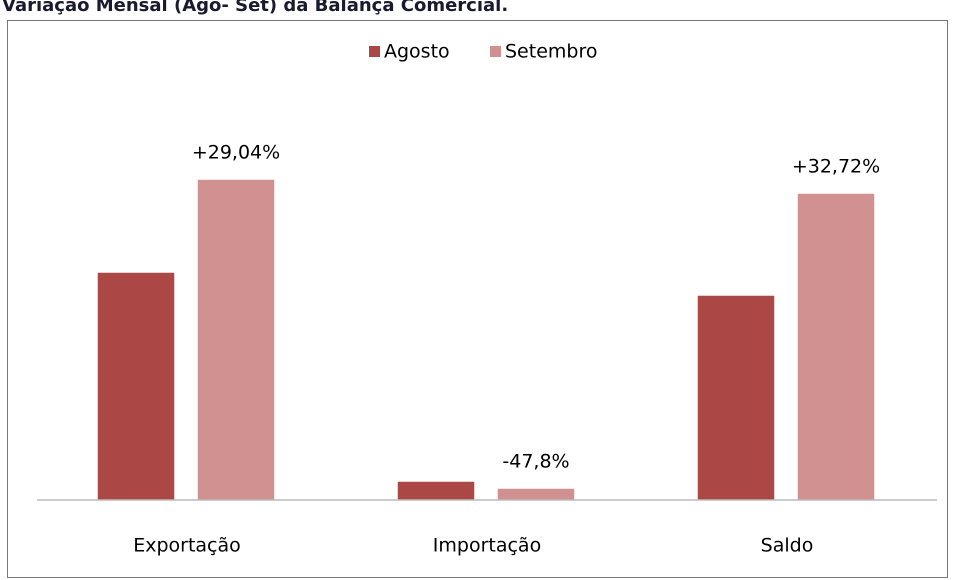 The height and width of the screenshot is (580, 956). Describe the element at coordinates (487, 546) in the screenshot. I see `x-tick-label: Importação` at that location.